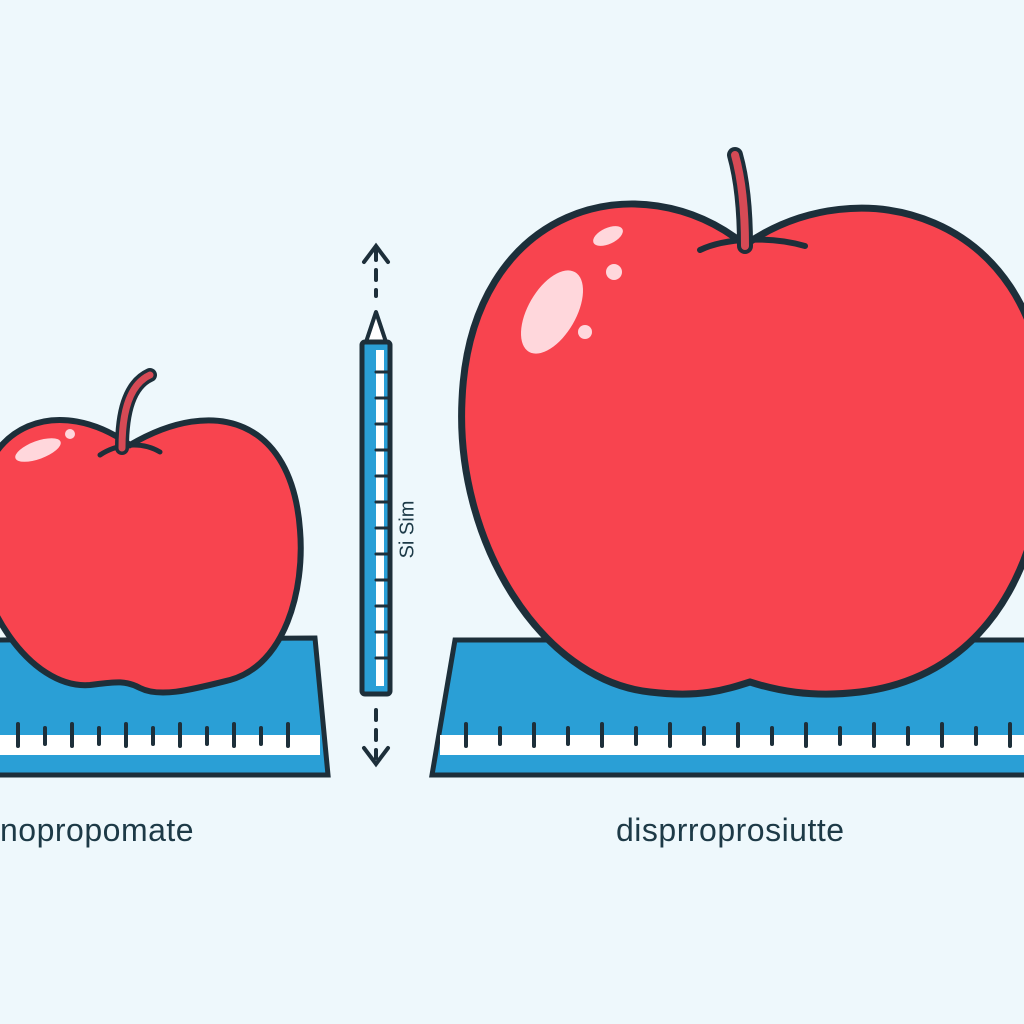 The height and width of the screenshot is (1024, 1024). I want to click on ruler-label: Si Sim, so click(407, 529).